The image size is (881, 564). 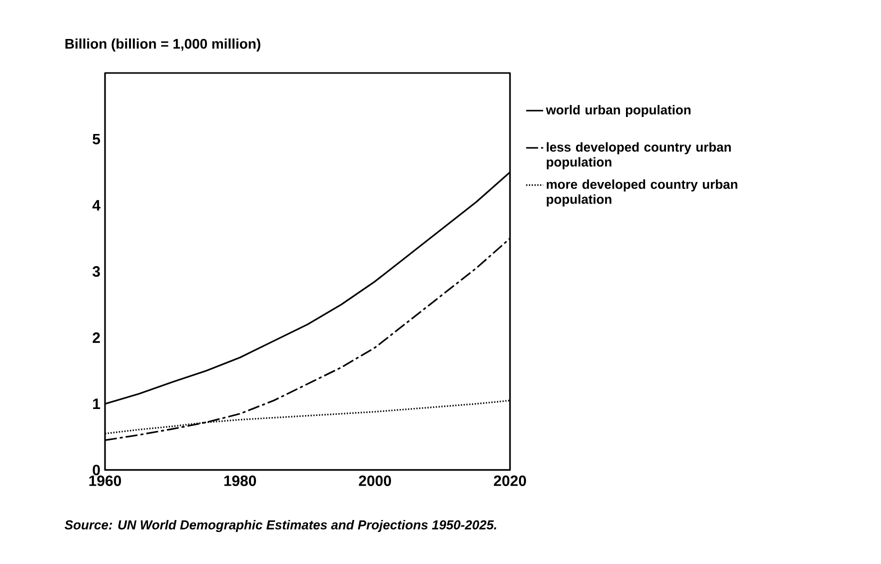 I want to click on y-tick-label: 5, so click(x=96, y=139).